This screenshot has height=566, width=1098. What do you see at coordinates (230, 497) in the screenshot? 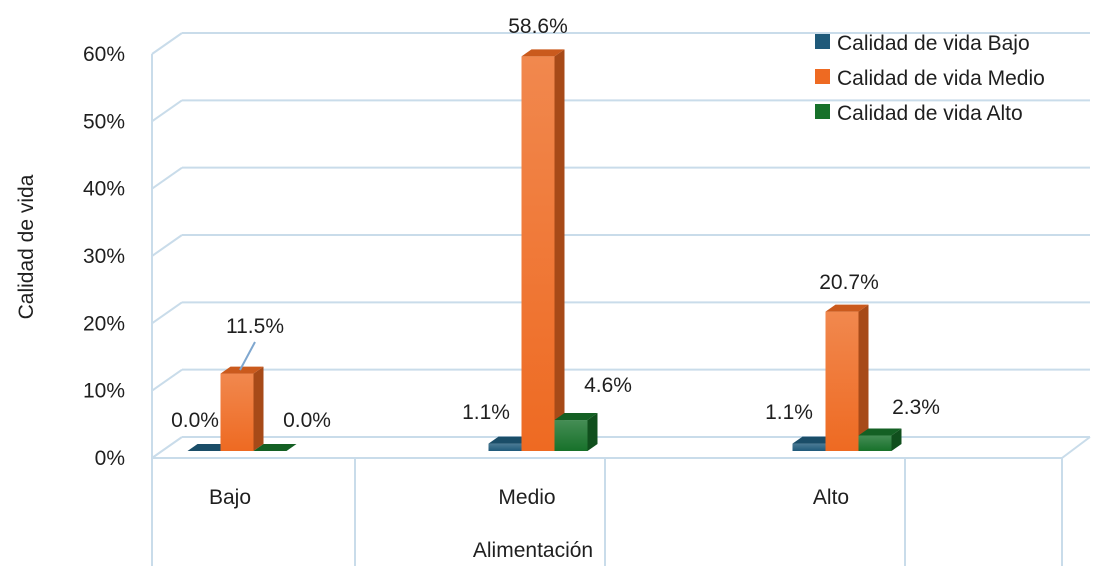
I see `category-label: Bajo` at bounding box center [230, 497].